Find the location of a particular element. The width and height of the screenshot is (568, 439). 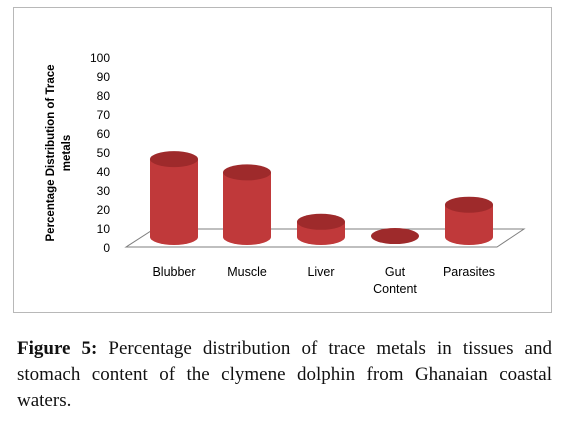

y-axis-label-line: Percentage Distribution of Trace is located at coordinates (51, 152).